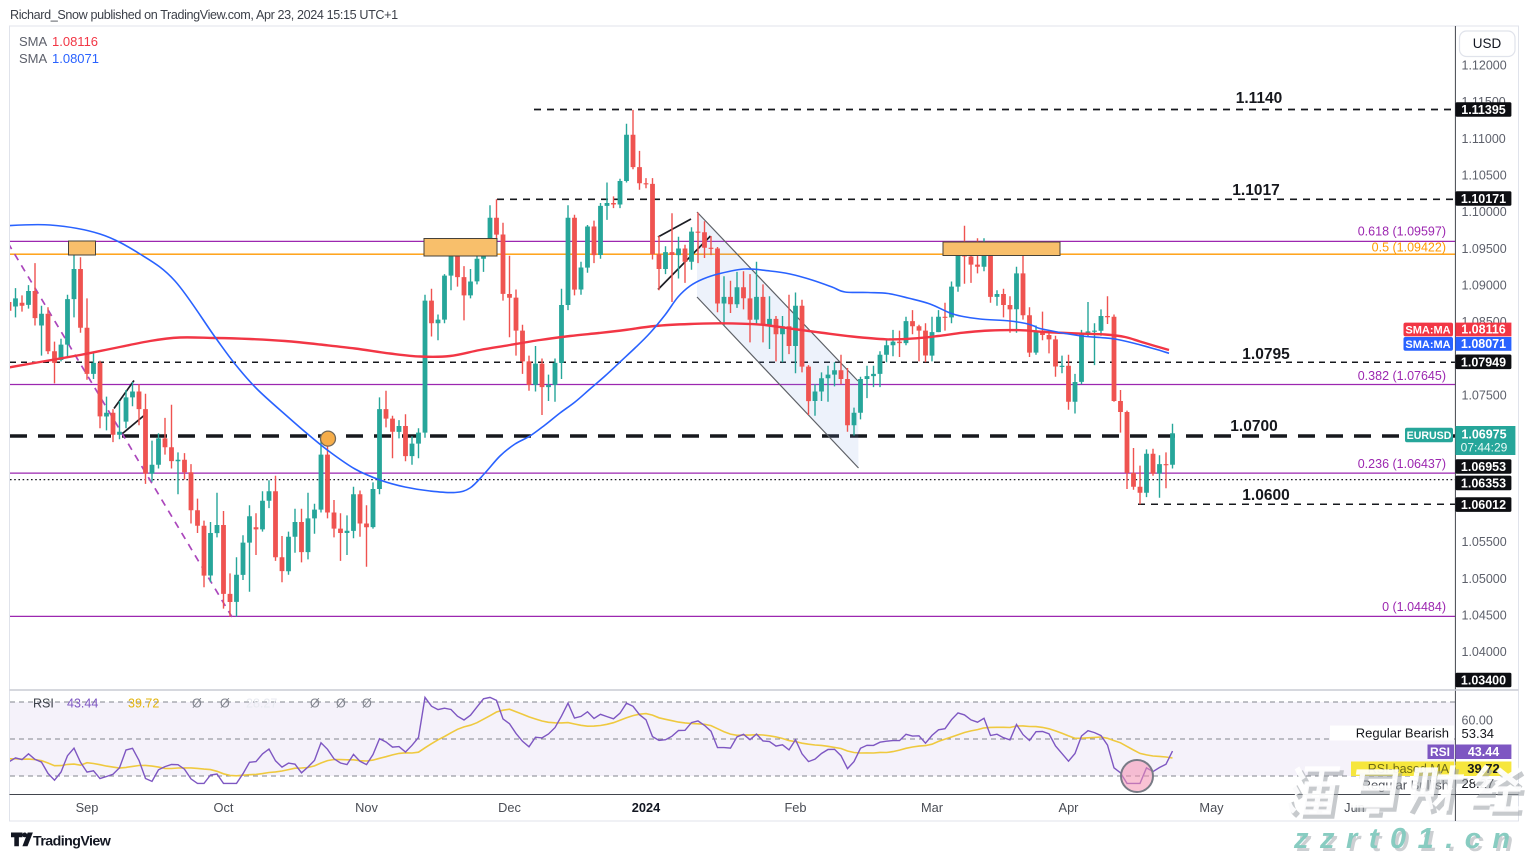 The height and width of the screenshot is (857, 1529). What do you see at coordinates (1484, 579) in the screenshot?
I see `svg-text: 1.05000` at bounding box center [1484, 579].